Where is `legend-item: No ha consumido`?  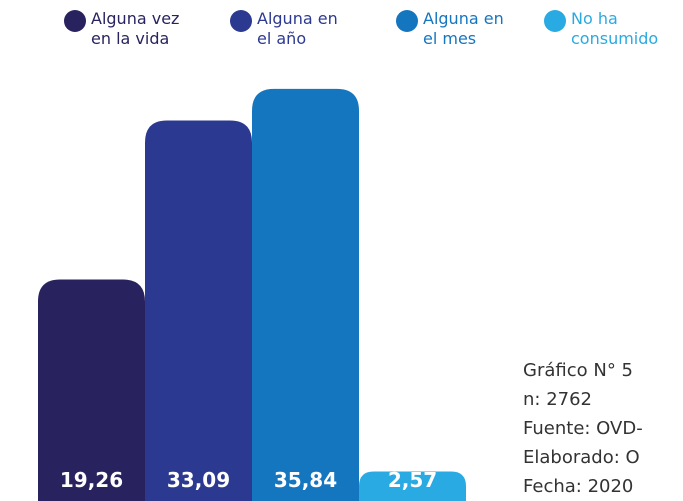
legend-item: No ha consumido is located at coordinates (603, 29).